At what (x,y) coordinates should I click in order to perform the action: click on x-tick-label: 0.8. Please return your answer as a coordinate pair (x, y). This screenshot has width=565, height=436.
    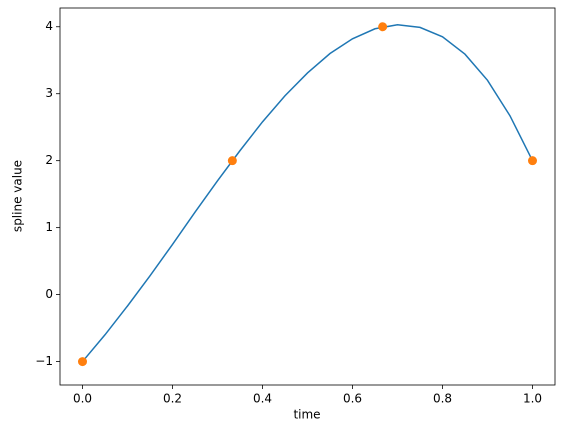
    Looking at the image, I should click on (442, 399).